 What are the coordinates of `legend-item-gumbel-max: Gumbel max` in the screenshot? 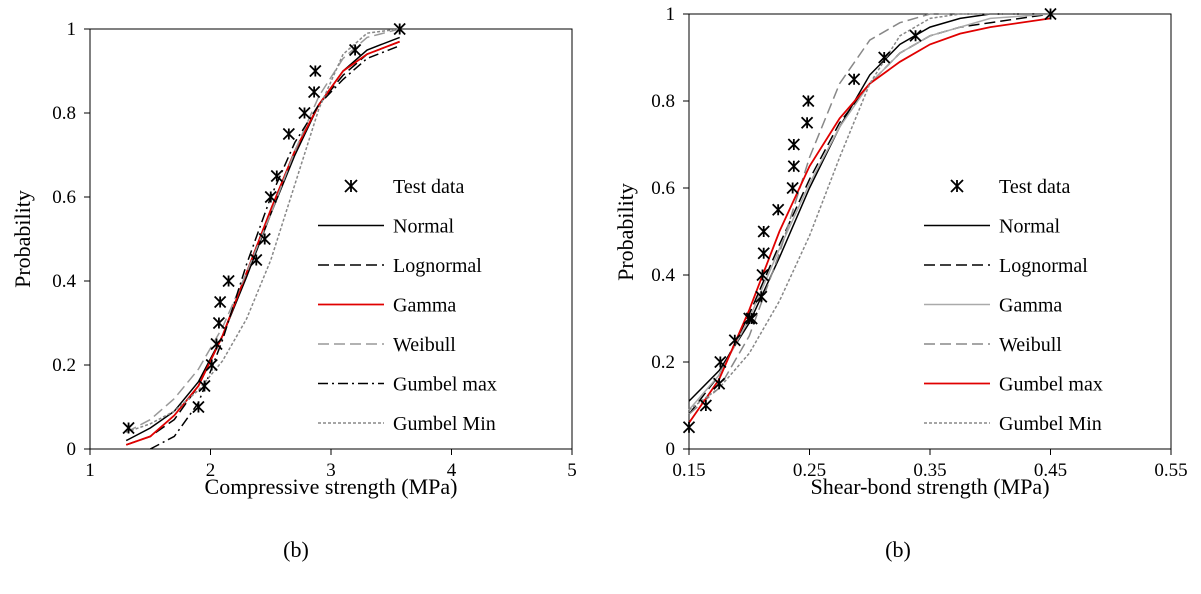 It's located at (1013, 385).